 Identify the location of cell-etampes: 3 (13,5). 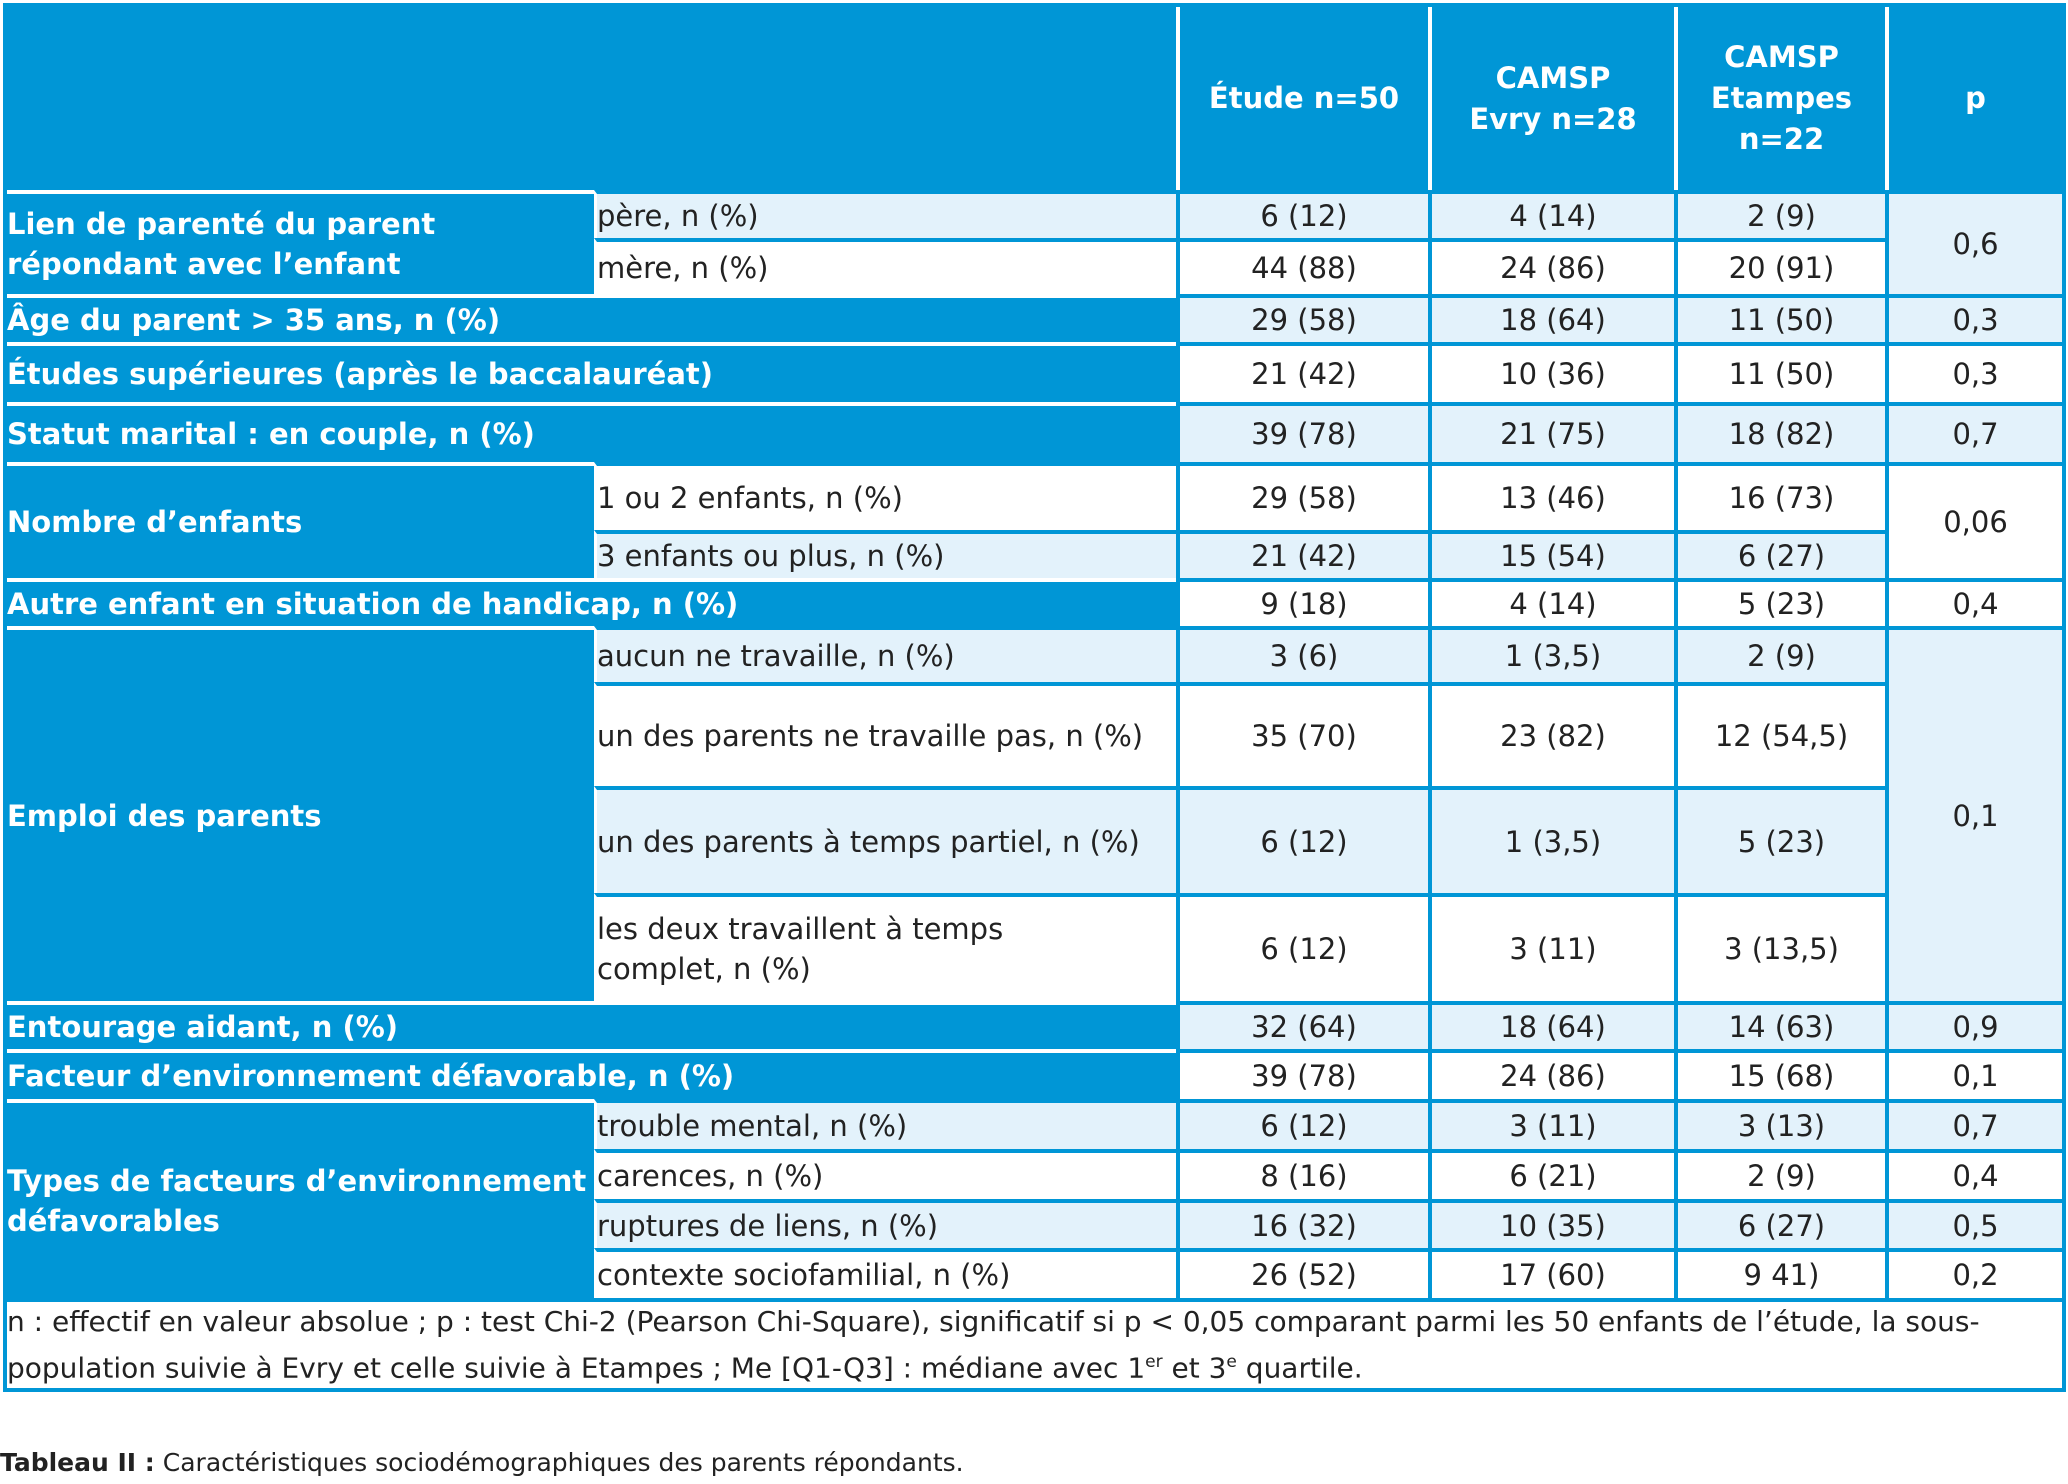
(1779, 947).